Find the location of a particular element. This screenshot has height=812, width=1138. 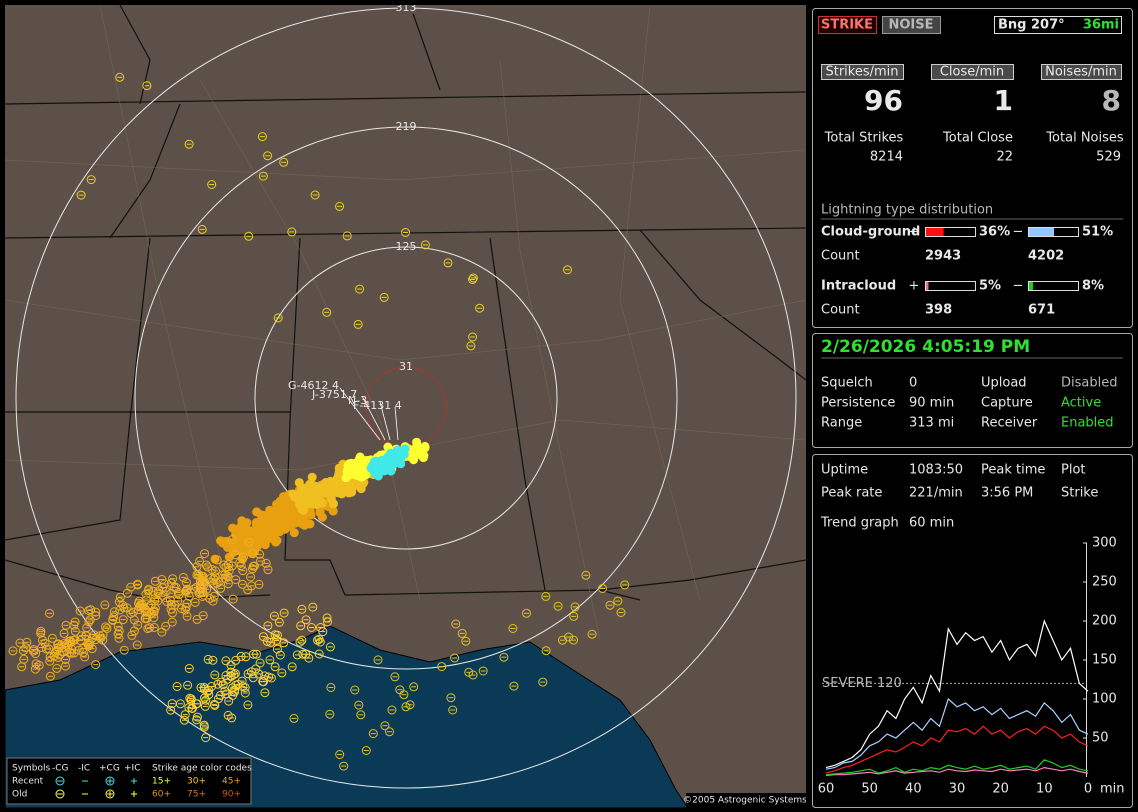

strike-button-label: STRIKE is located at coordinates (847, 25).